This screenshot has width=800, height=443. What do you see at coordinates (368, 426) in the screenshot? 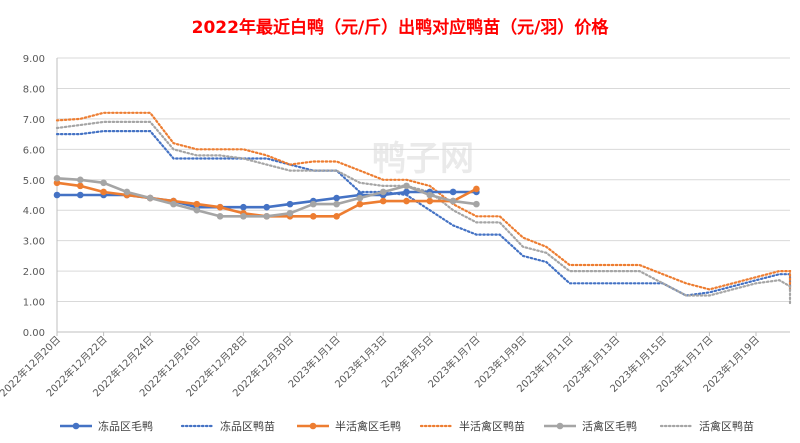
I see `legend-label: 半活禽区毛鸭` at bounding box center [368, 426].